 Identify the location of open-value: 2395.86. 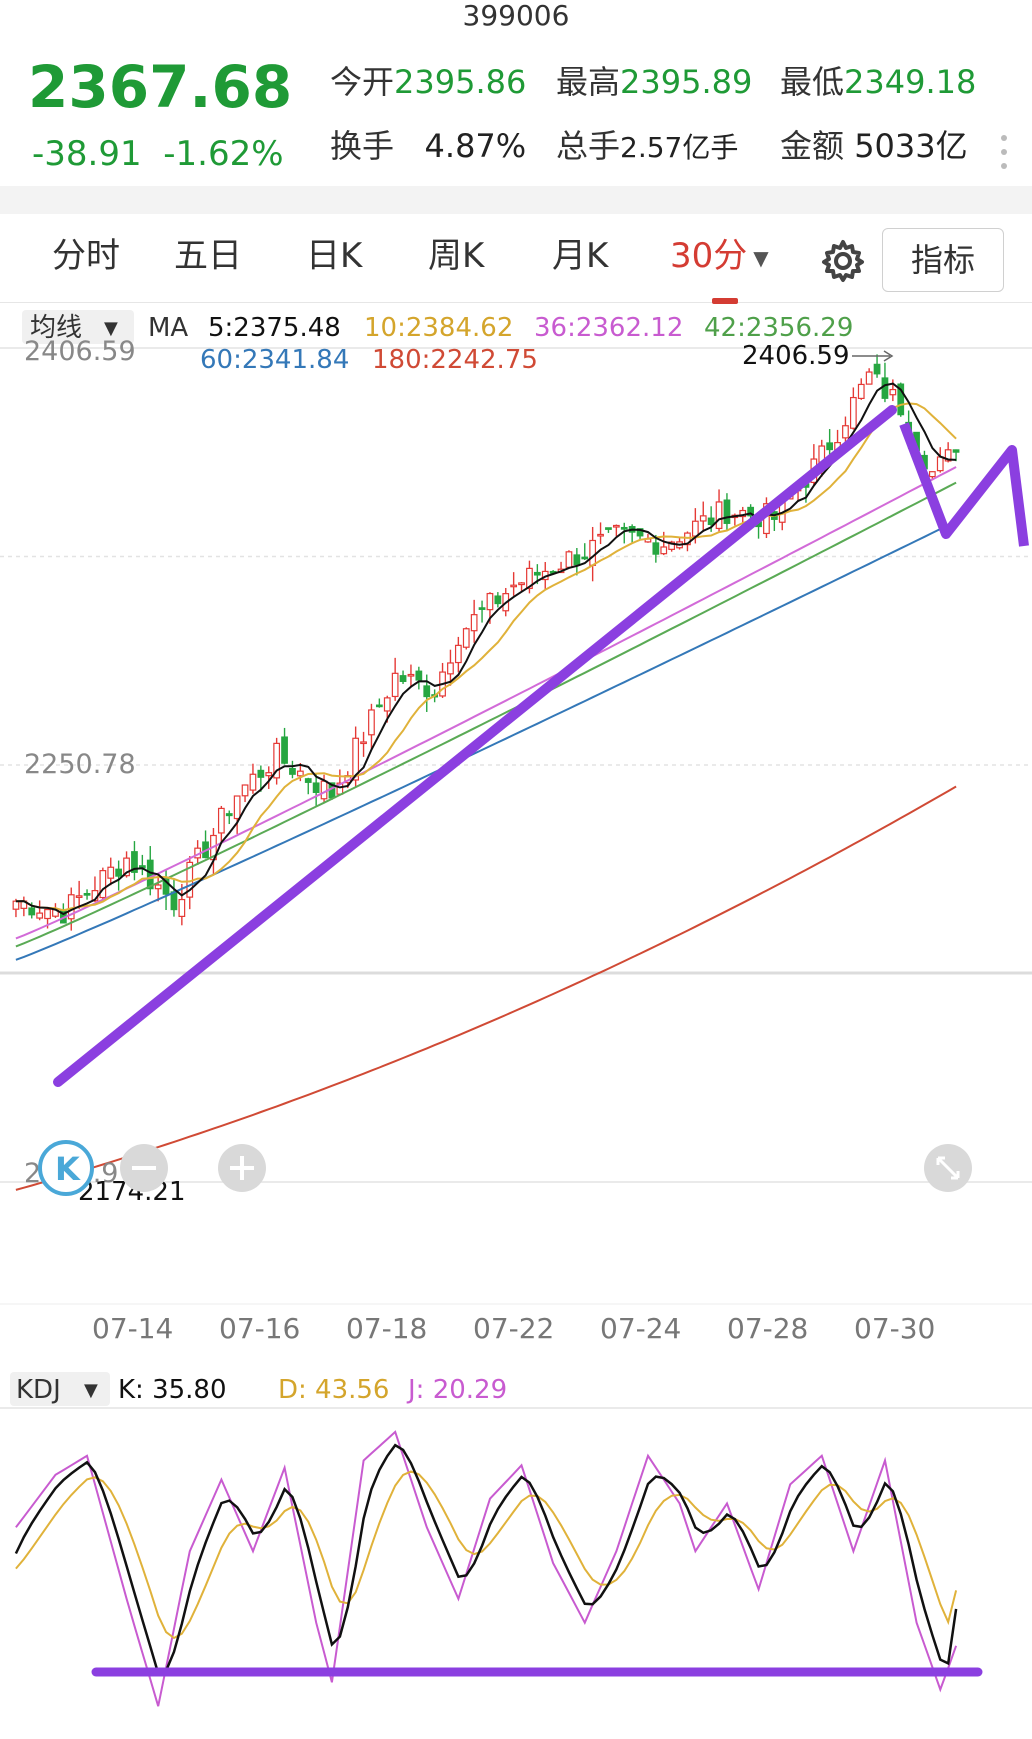
(460, 82).